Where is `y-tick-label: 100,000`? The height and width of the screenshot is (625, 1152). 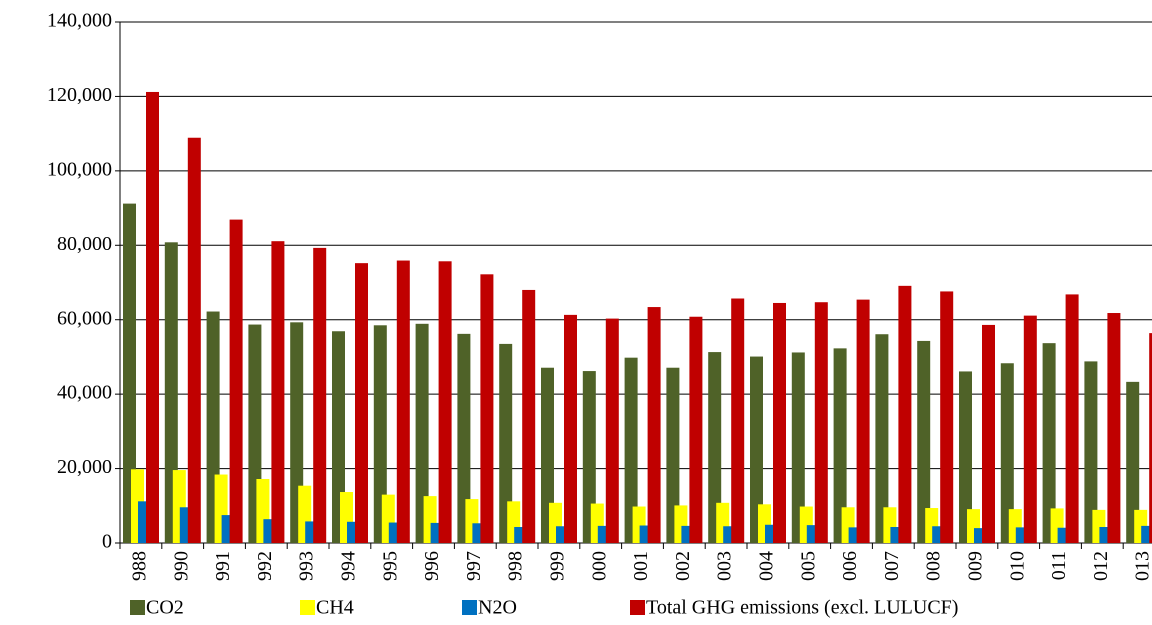
y-tick-label: 100,000 is located at coordinates (79, 169).